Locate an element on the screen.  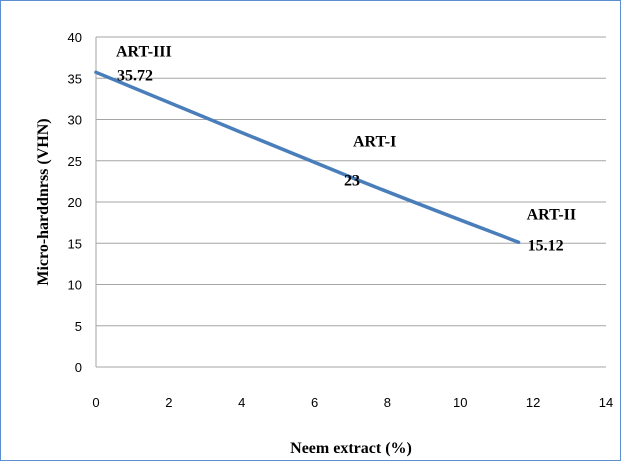
x-axis-title: Neem extract (%) is located at coordinates (351, 448).